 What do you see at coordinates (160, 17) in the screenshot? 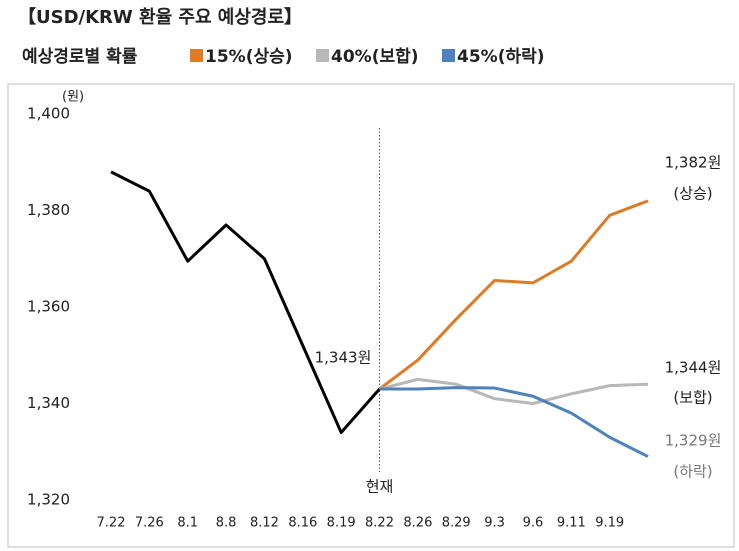
I see `chart-title: 【USD/KRW 환율 주요 예상경로】` at bounding box center [160, 17].